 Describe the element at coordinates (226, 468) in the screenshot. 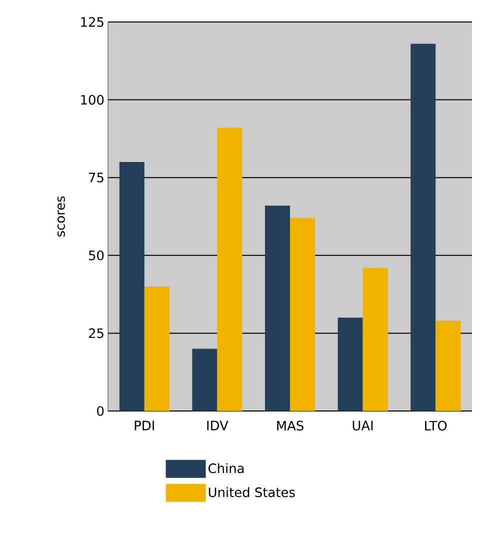

I see `legend-label: China` at that location.